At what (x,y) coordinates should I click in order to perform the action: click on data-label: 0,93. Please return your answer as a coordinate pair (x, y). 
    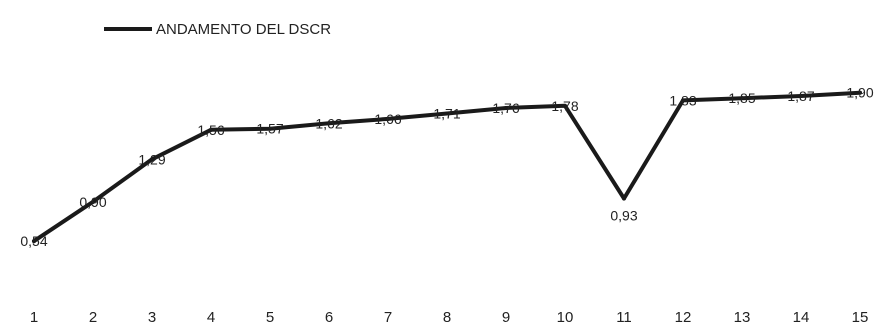
    Looking at the image, I should click on (623, 216).